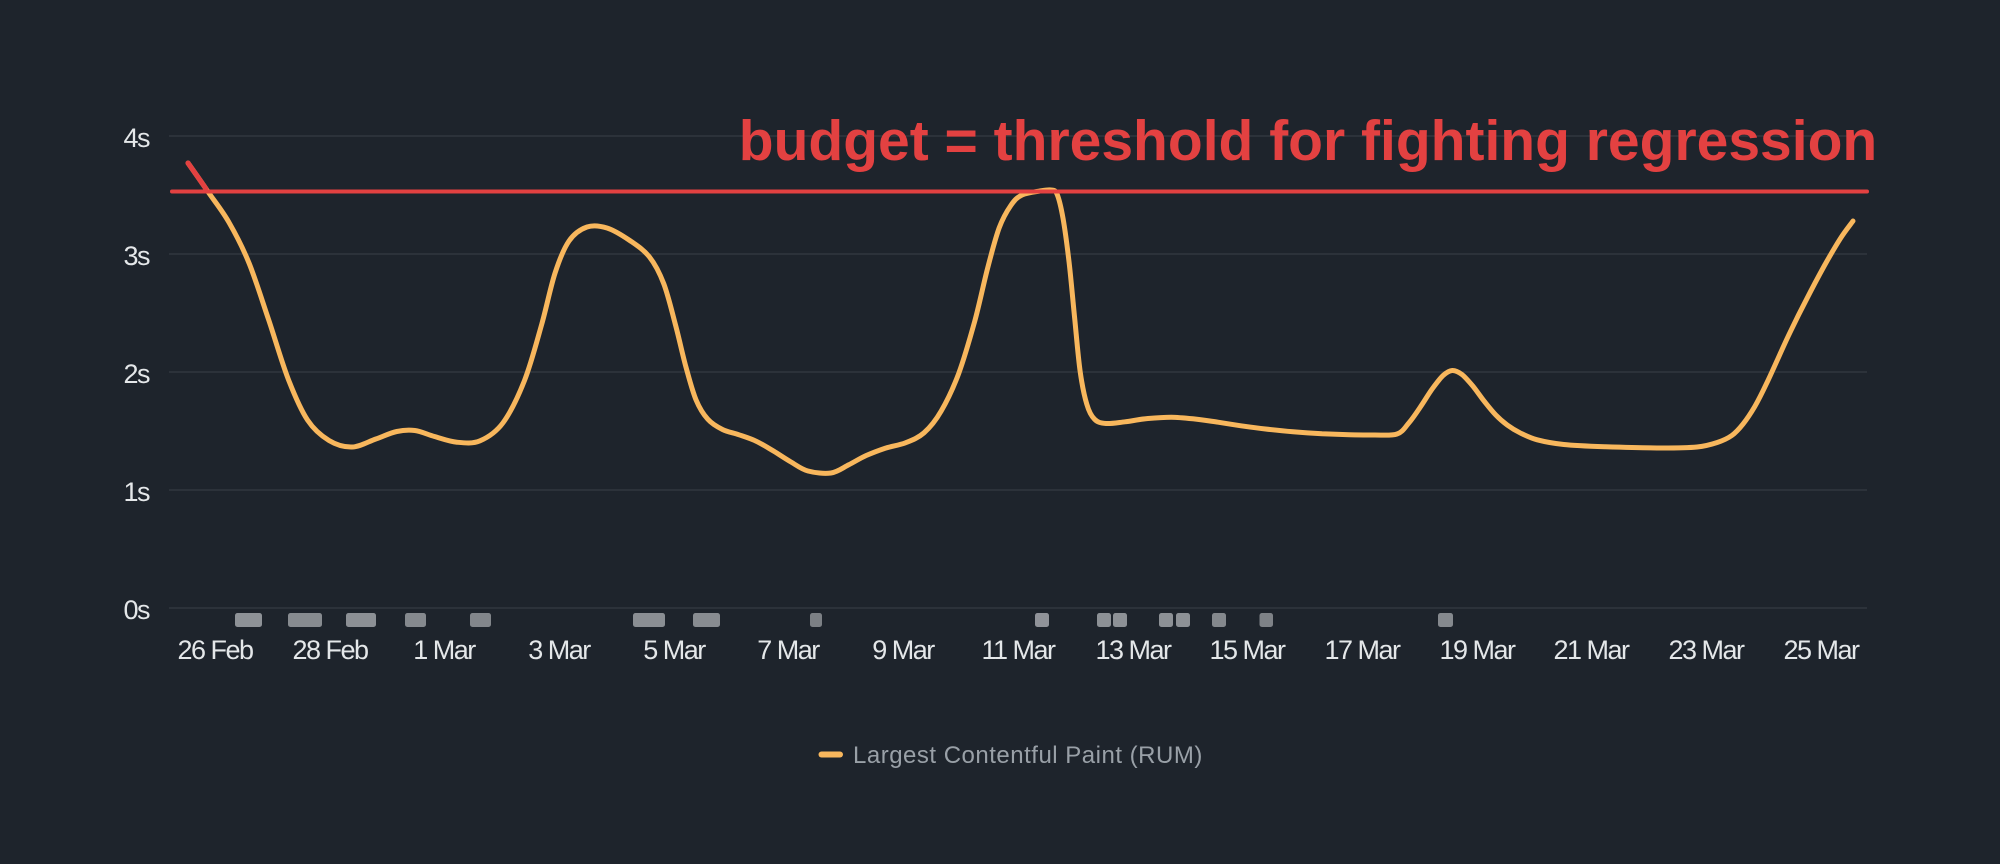 The height and width of the screenshot is (864, 2000). What do you see at coordinates (1591, 650) in the screenshot?
I see `svg-text: 21 Mar` at bounding box center [1591, 650].